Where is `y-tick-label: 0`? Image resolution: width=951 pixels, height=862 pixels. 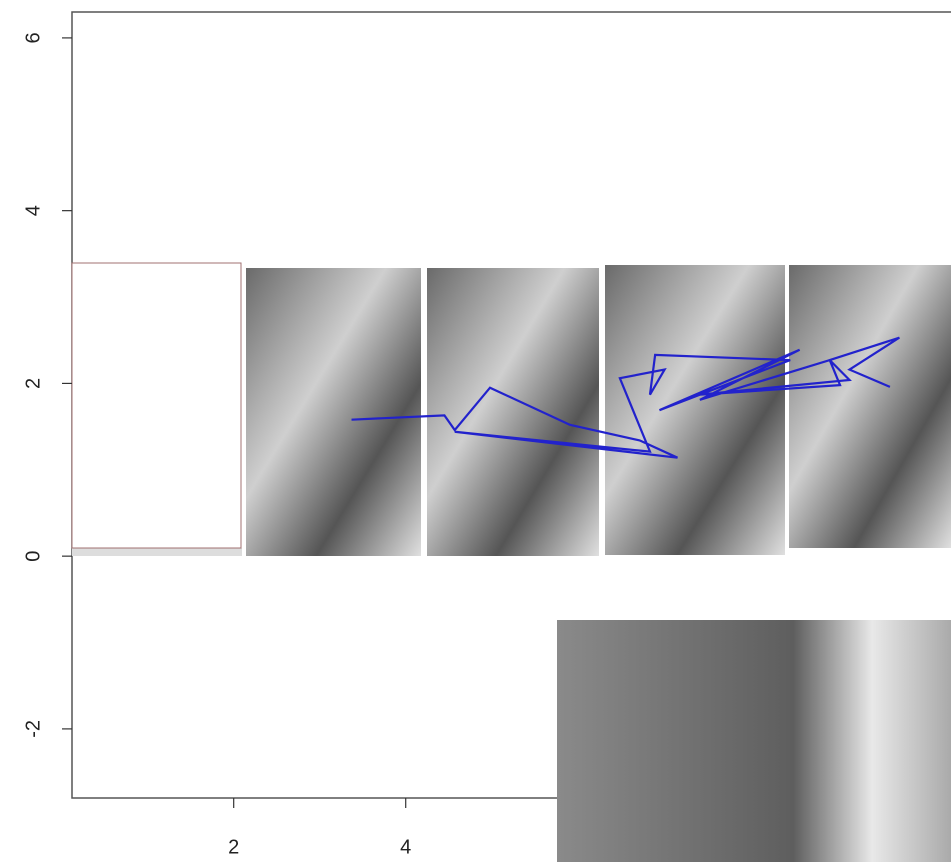
y-tick-label: 0 is located at coordinates (33, 556).